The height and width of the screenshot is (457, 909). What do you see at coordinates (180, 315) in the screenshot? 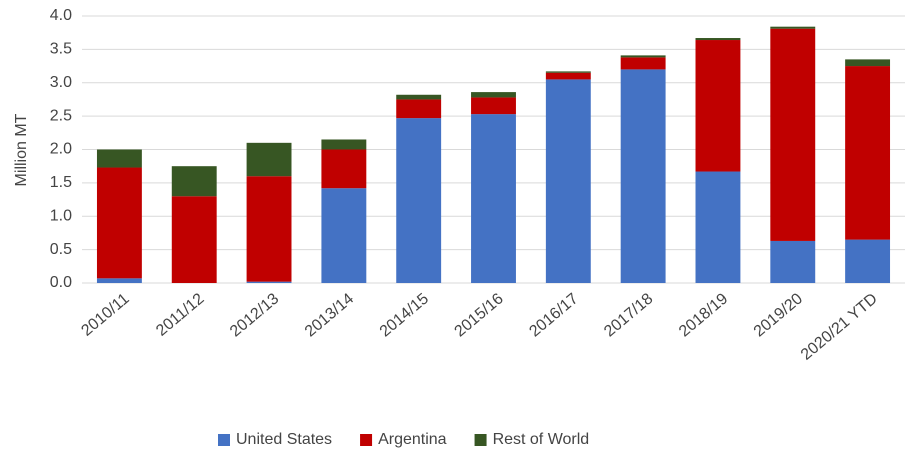
I see `x-tick-label: 2011/12` at bounding box center [180, 315].